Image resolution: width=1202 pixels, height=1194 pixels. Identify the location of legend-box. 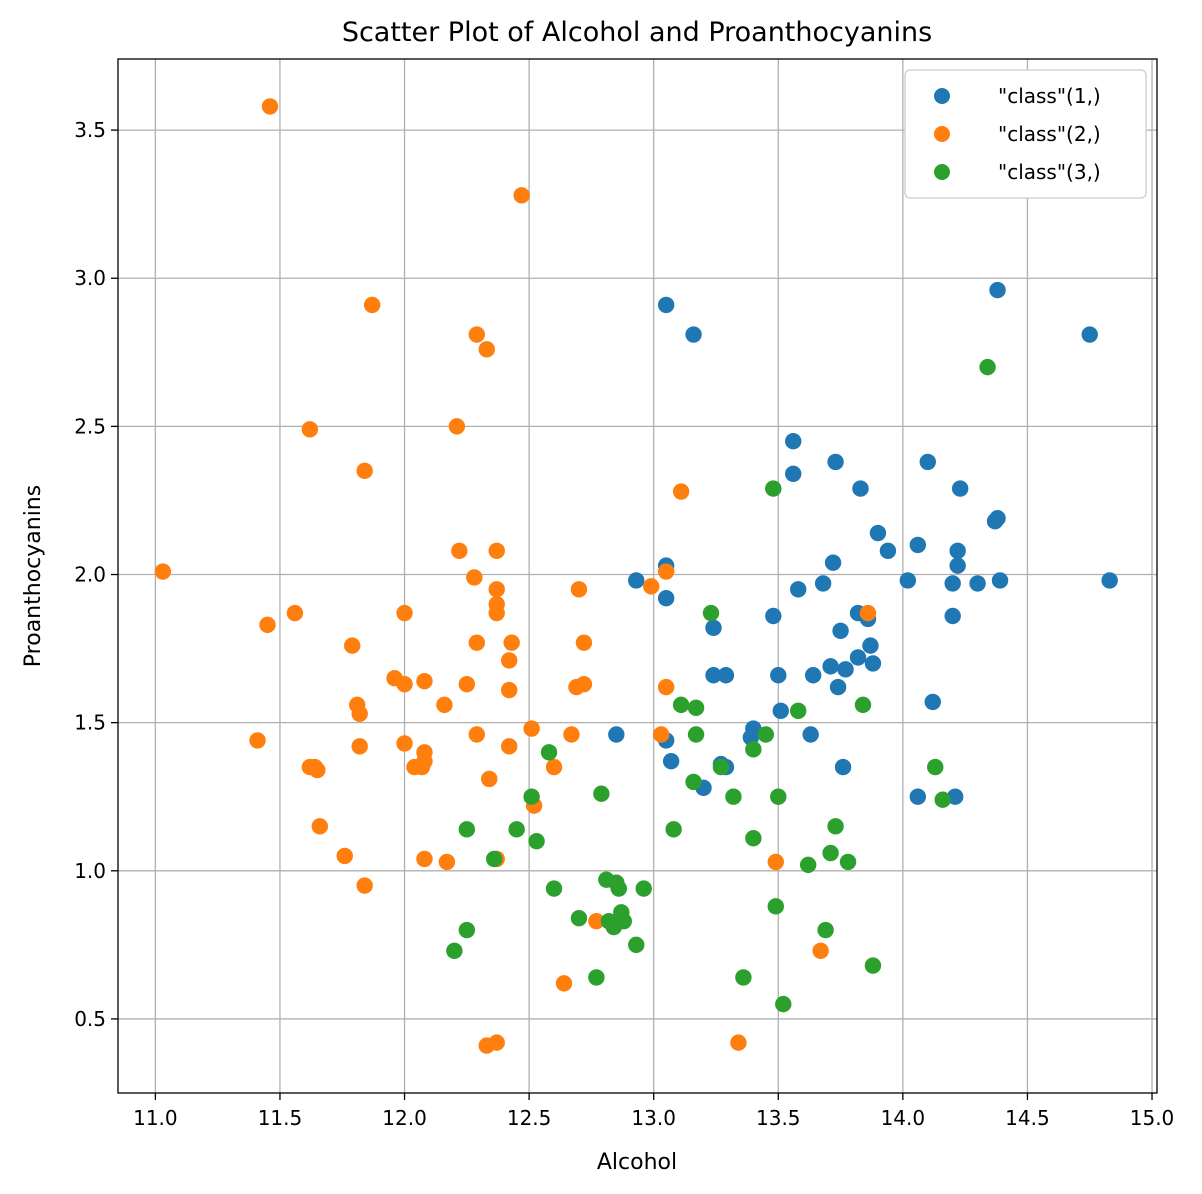
(1025, 134).